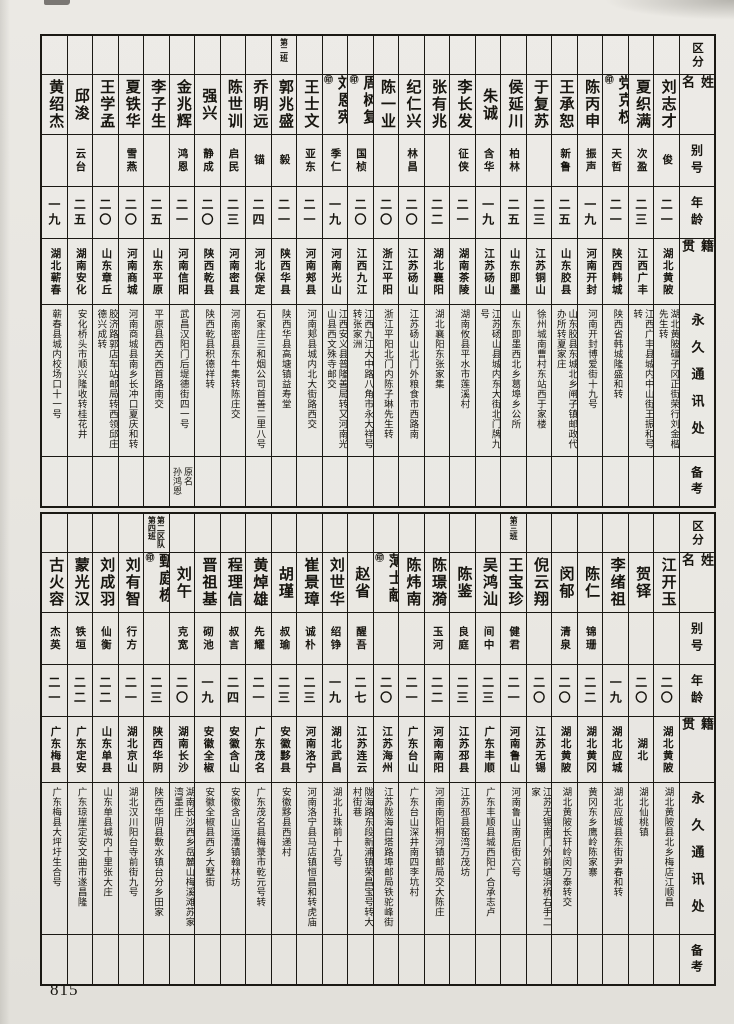  What do you see at coordinates (666, 271) in the screenshot?
I see `origin-cell: 湖北黄陂` at bounding box center [666, 271].